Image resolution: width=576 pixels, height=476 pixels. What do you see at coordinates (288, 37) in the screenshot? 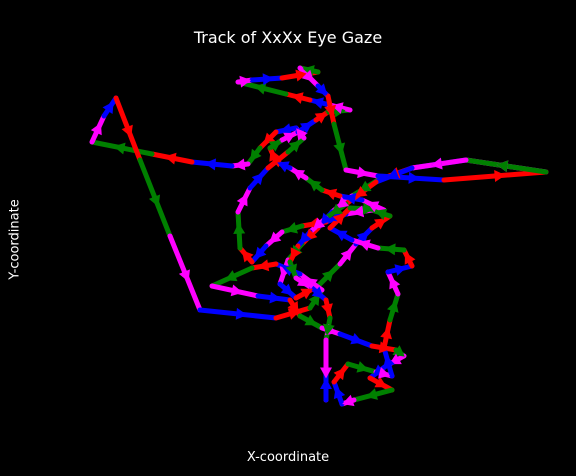
I see `chart-title: Track of XxXx Eye Gaze` at bounding box center [288, 37].